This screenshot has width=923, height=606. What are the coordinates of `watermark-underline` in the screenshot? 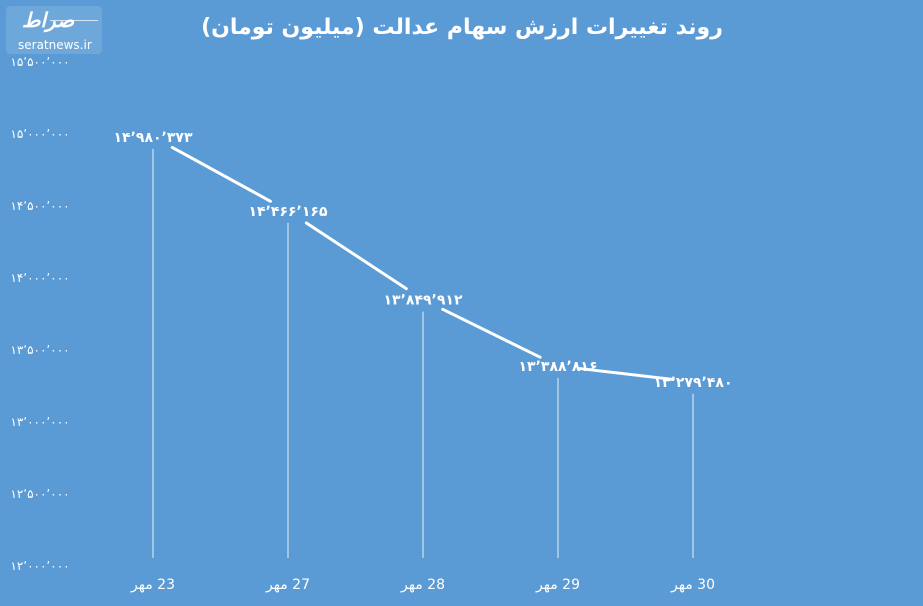 It's located at (74, 23).